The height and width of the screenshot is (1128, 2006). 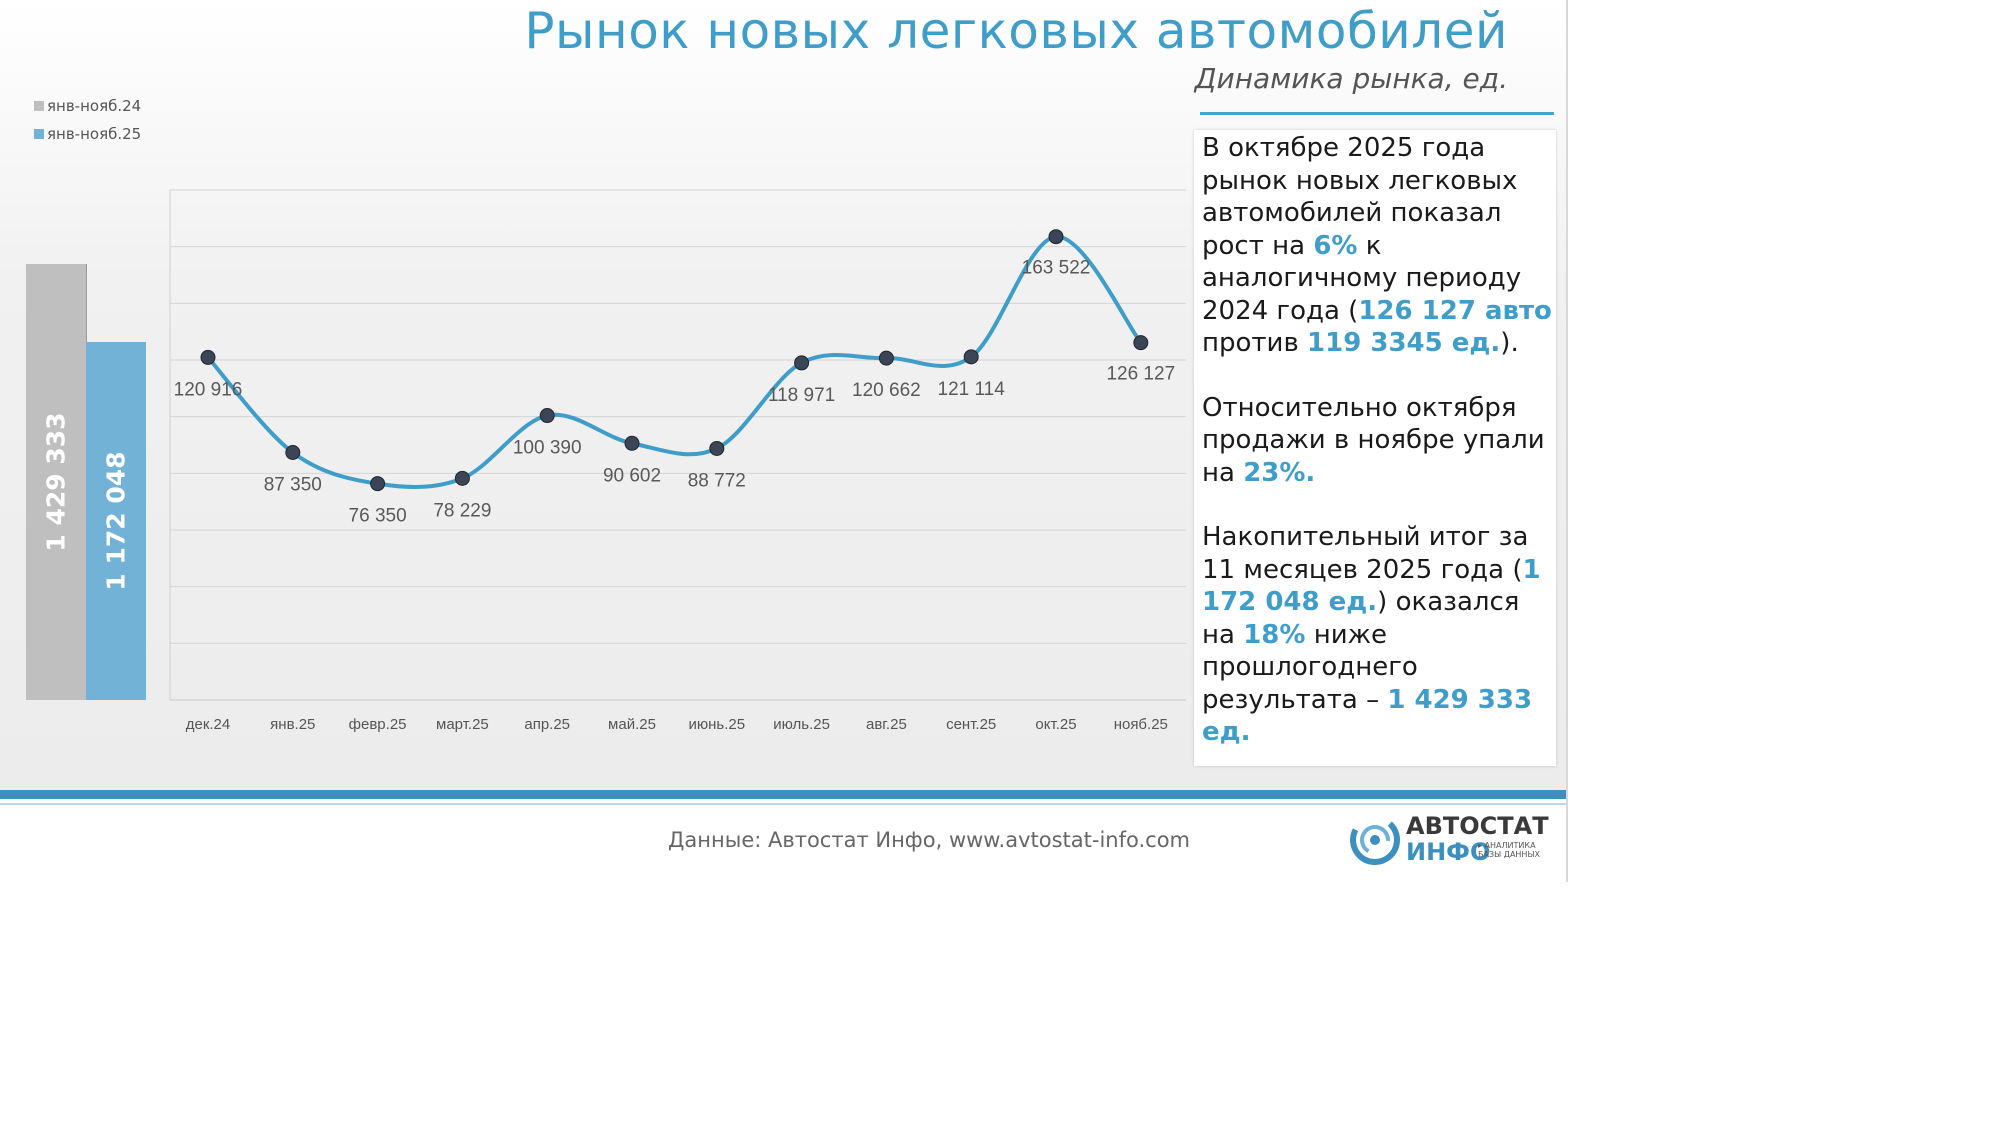 What do you see at coordinates (94, 134) in the screenshot?
I see `legend-label-2025: янв-нояб.25` at bounding box center [94, 134].